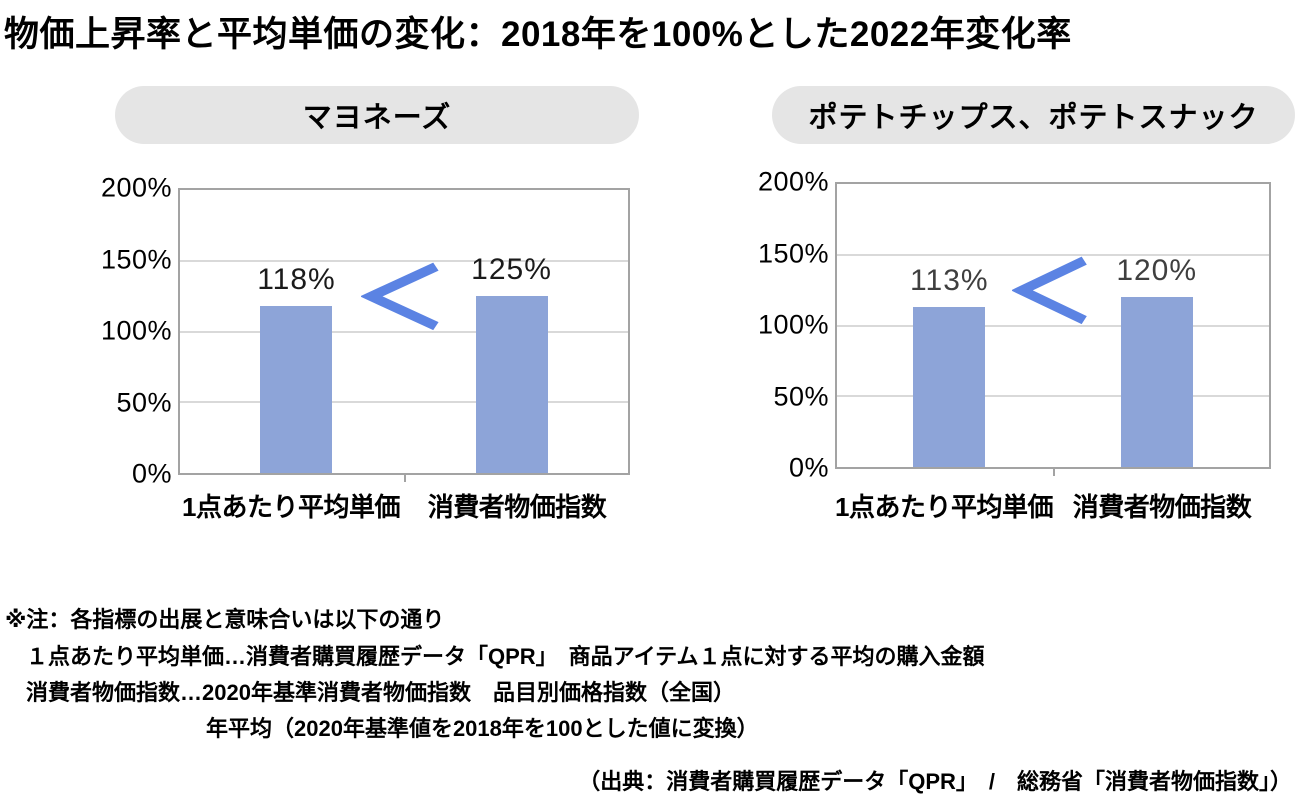  I want to click on footnote-line-1: ※注：各指標の出展と意味合いは以下の通り, so click(225, 619).